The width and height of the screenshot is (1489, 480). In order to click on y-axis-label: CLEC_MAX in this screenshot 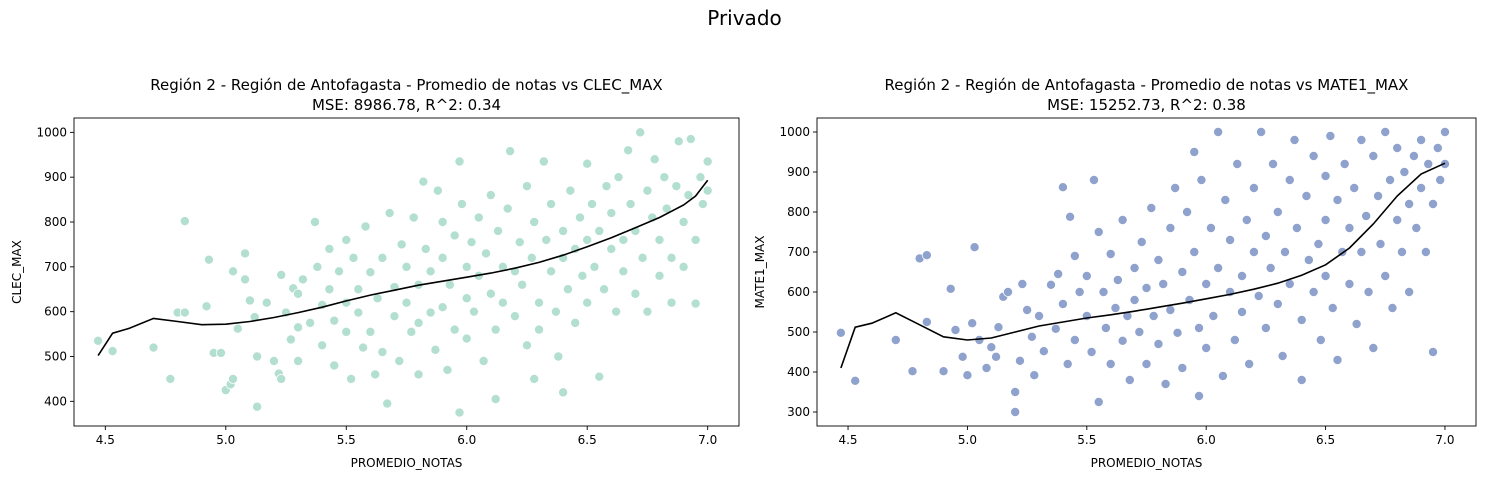, I will do `click(17, 272)`.